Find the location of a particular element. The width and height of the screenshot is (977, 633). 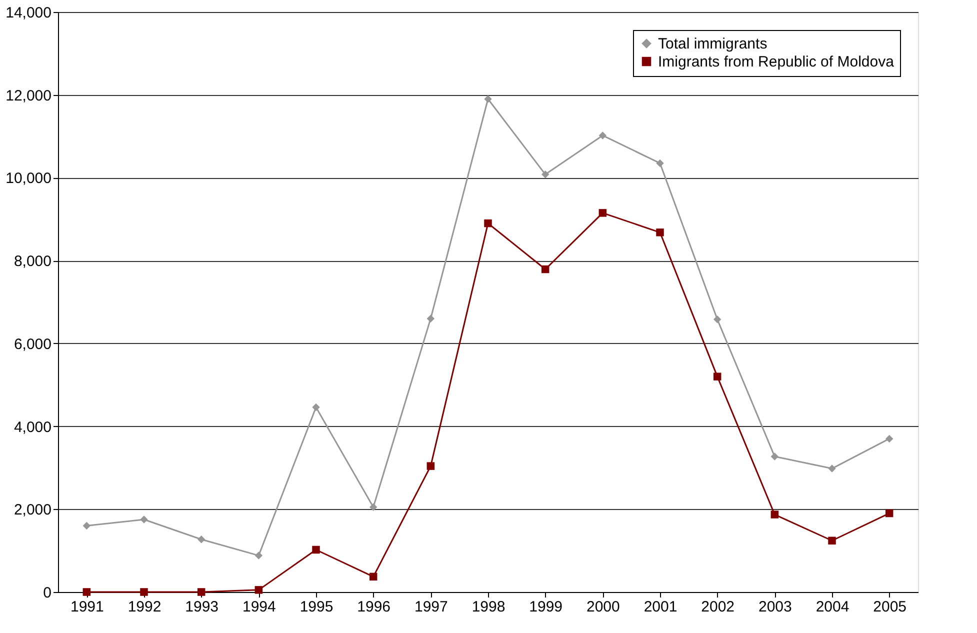

legend-label: Imigrants from Republic of Moldova is located at coordinates (776, 62).